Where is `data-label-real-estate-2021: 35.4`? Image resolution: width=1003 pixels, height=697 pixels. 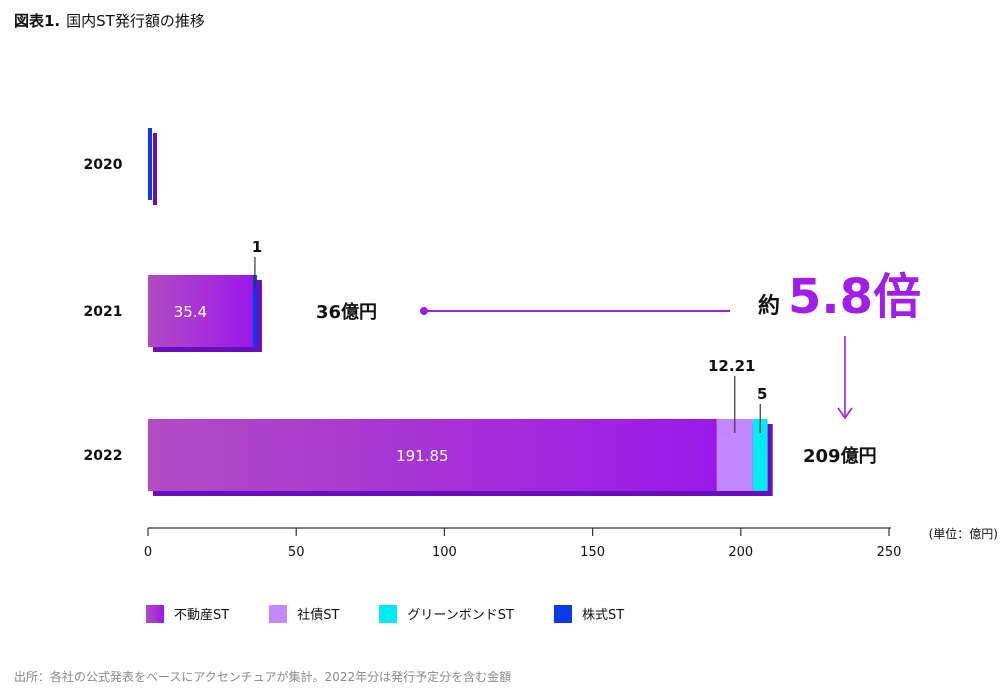 data-label-real-estate-2021: 35.4 is located at coordinates (190, 312).